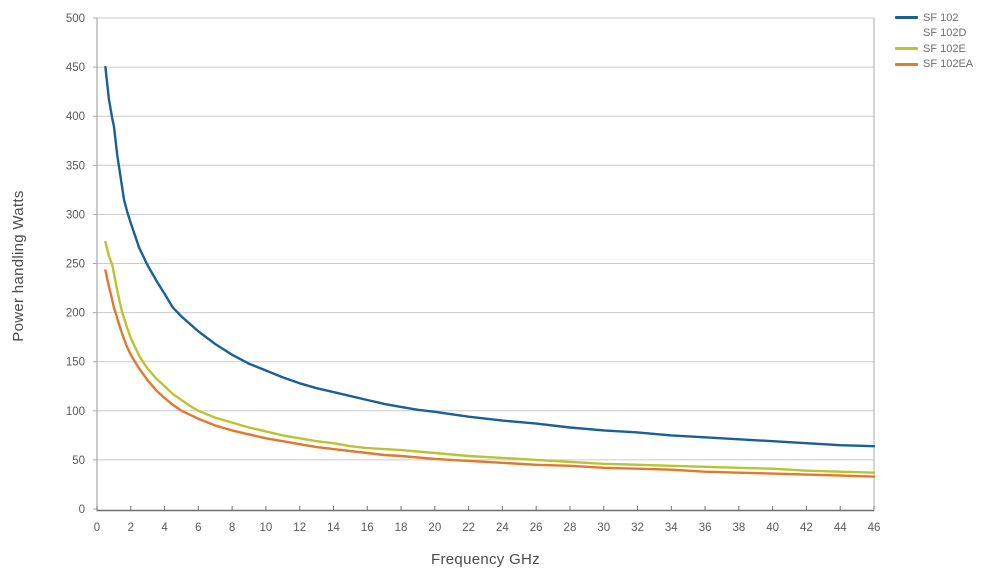  I want to click on x-tick-label-18: 18, so click(401, 528).